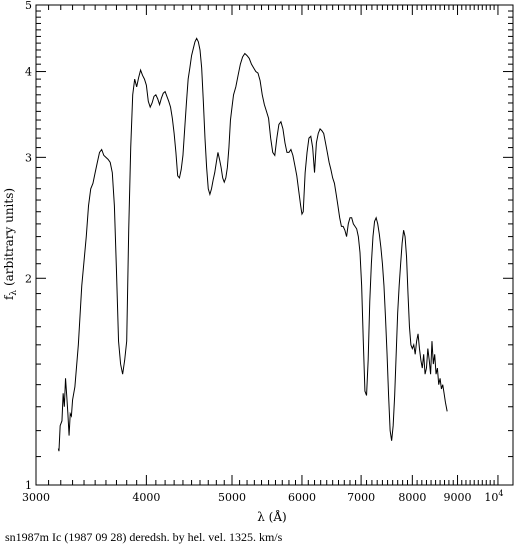  Describe the element at coordinates (302, 497) in the screenshot. I see `x-tick-label: 6000` at that location.